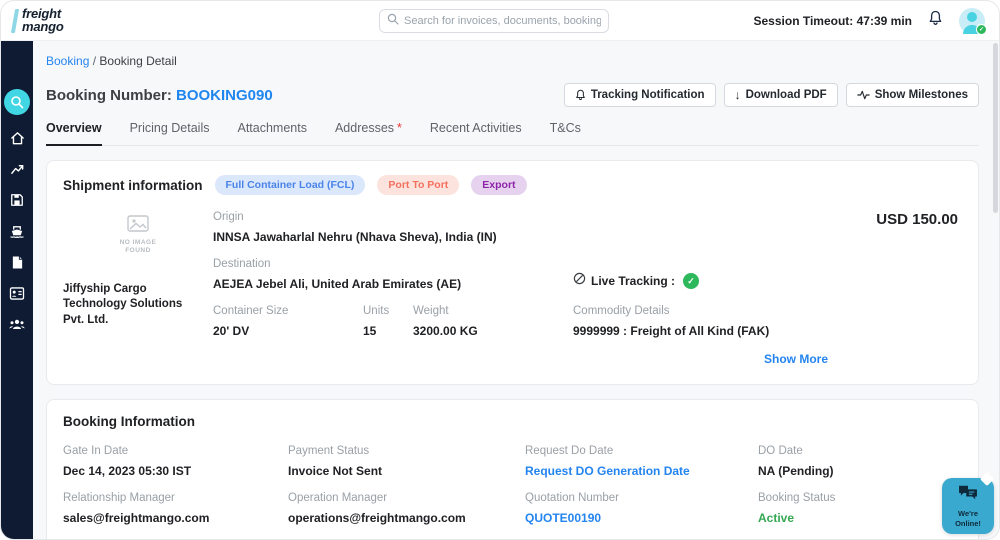 The width and height of the screenshot is (1000, 540). Describe the element at coordinates (290, 185) in the screenshot. I see `load-type-badge: Full Container Load (FCL)` at that location.